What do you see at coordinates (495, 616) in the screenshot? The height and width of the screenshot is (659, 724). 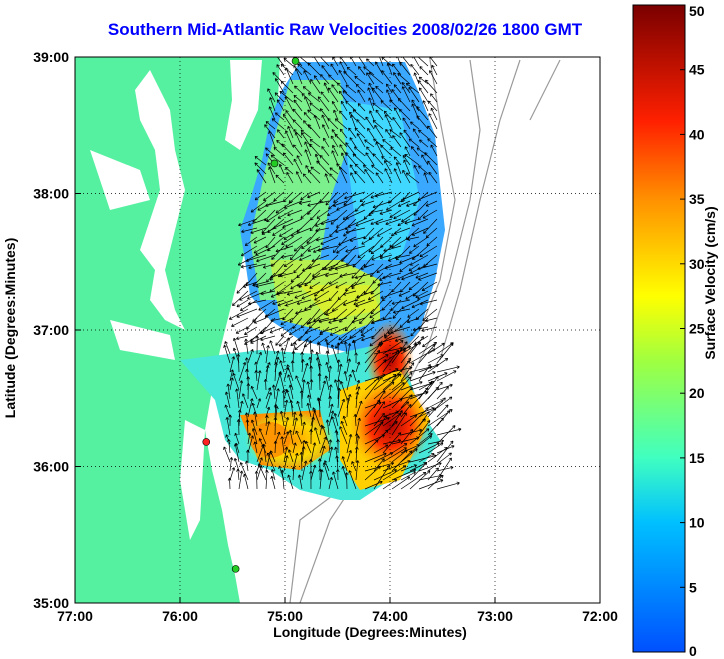 I see `x-tick-label: 73:00` at bounding box center [495, 616].